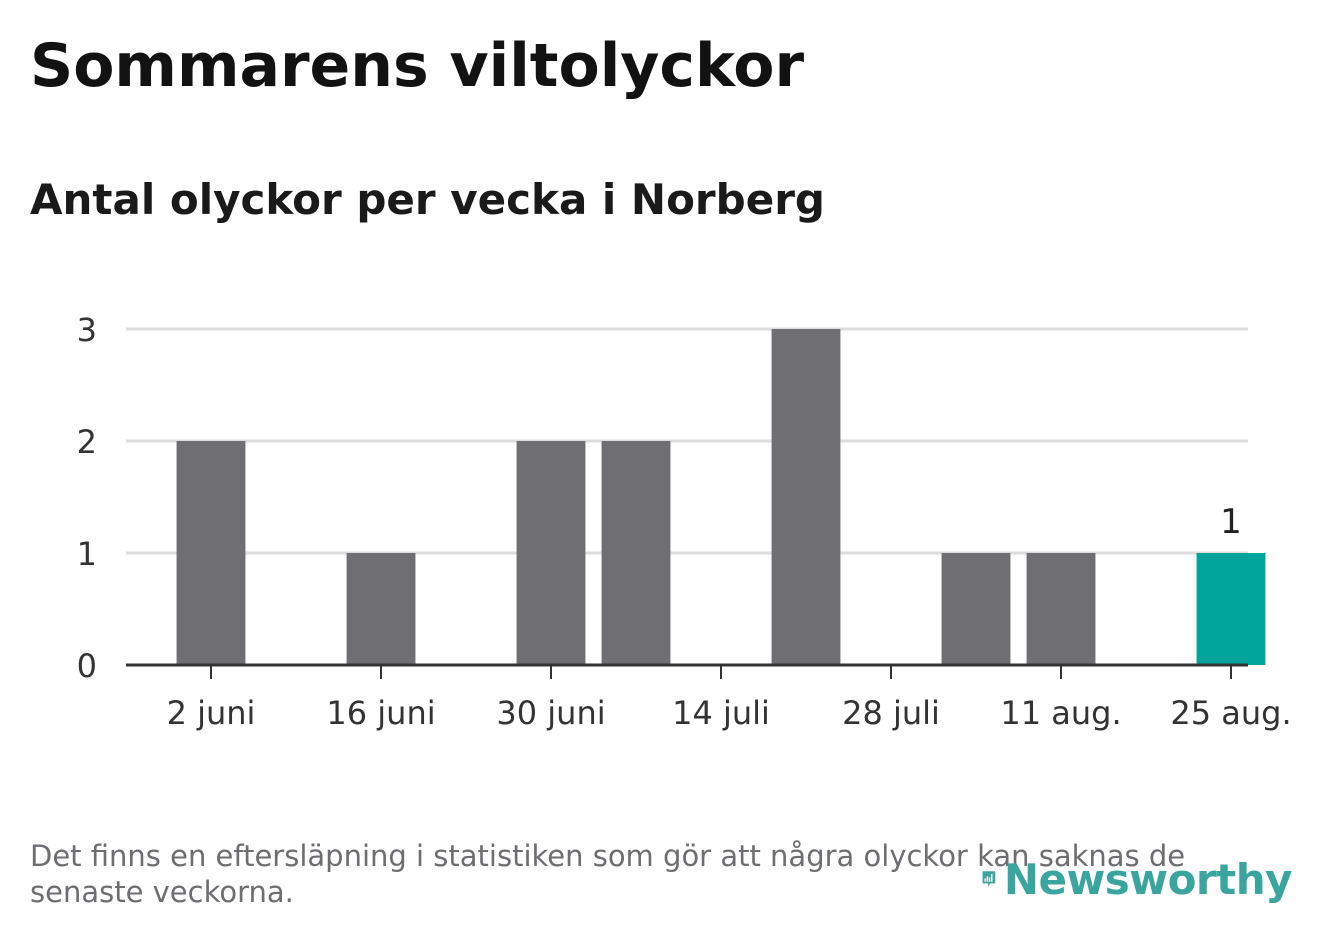 The width and height of the screenshot is (1322, 939). Describe the element at coordinates (380, 713) in the screenshot. I see `x-tick-label: 16 juni` at that location.